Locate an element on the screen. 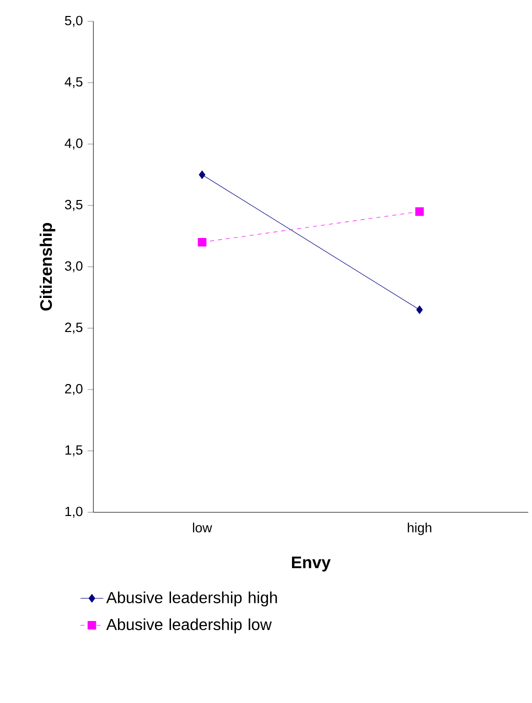  y-tick-label: 3,5 is located at coordinates (73, 205).